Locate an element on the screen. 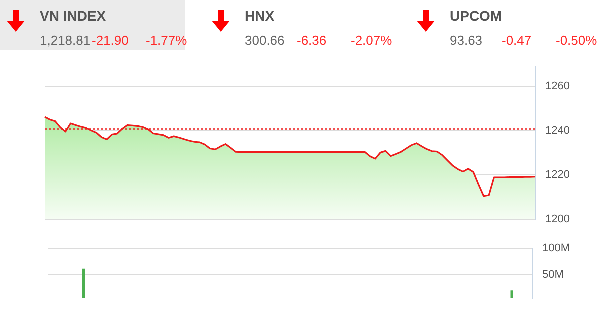 This screenshot has height=315, width=600. y-tick-label: 50M is located at coordinates (553, 275).